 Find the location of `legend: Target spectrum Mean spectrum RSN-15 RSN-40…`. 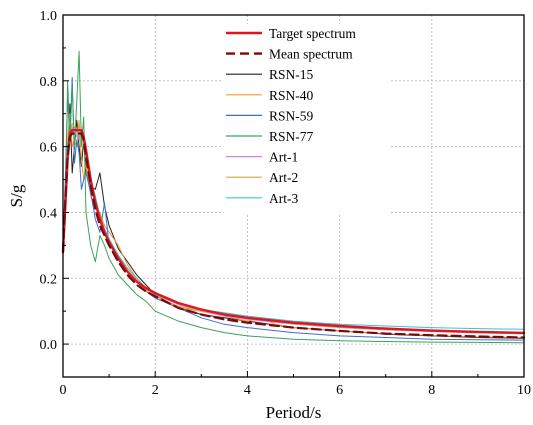

legend: Target spectrum Mean spectrum RSN-15 RSN-40… is located at coordinates (306, 119).